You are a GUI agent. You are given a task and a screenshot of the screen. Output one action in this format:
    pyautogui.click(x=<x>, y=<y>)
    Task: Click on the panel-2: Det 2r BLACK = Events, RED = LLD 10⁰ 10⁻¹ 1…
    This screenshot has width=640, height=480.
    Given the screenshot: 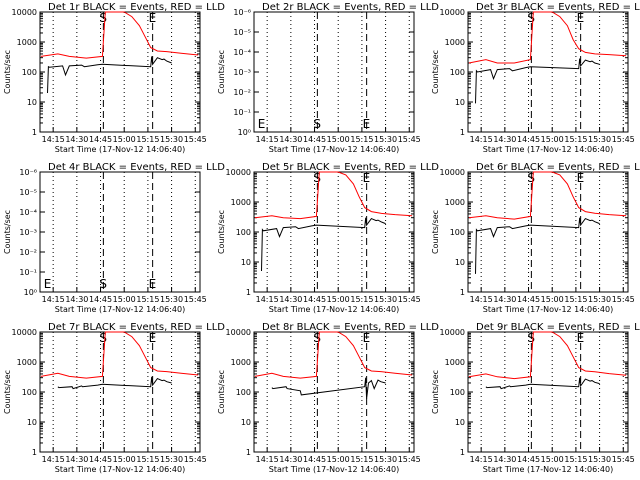 What is the action you would take?
    pyautogui.click(x=328, y=78)
    